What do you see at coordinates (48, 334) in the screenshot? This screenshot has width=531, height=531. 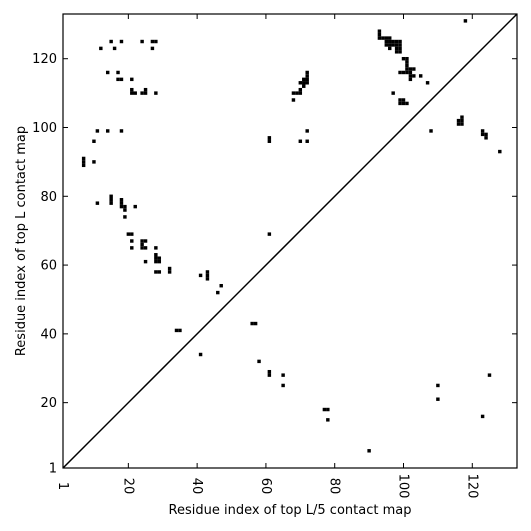 I see `y-tick-label: 40` at bounding box center [48, 334].